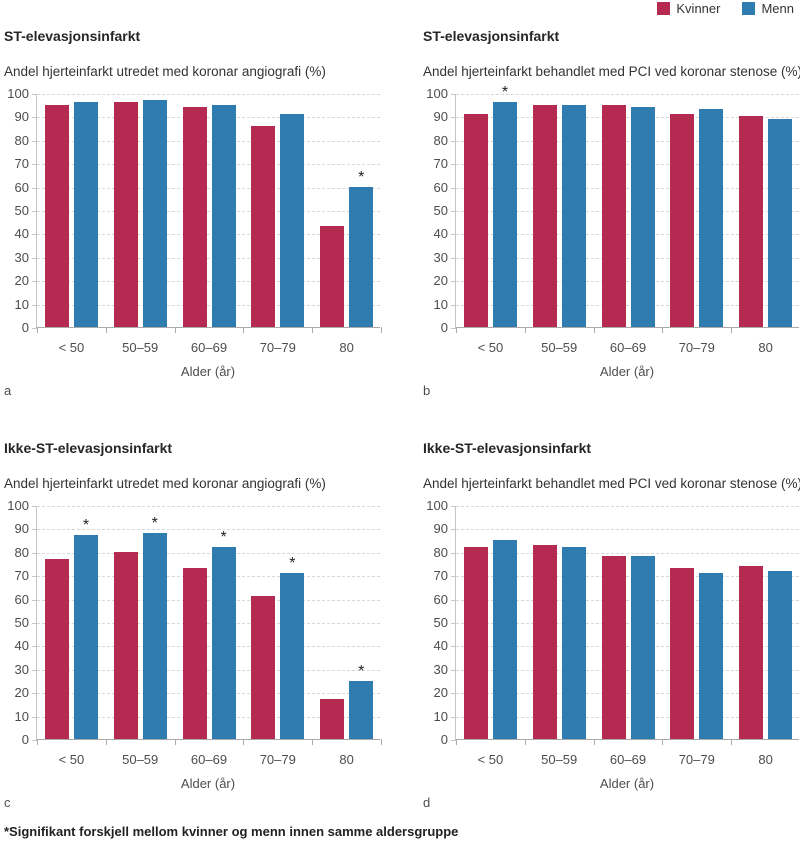  What do you see at coordinates (427, 802) in the screenshot?
I see `panel-d-letter: d` at bounding box center [427, 802].